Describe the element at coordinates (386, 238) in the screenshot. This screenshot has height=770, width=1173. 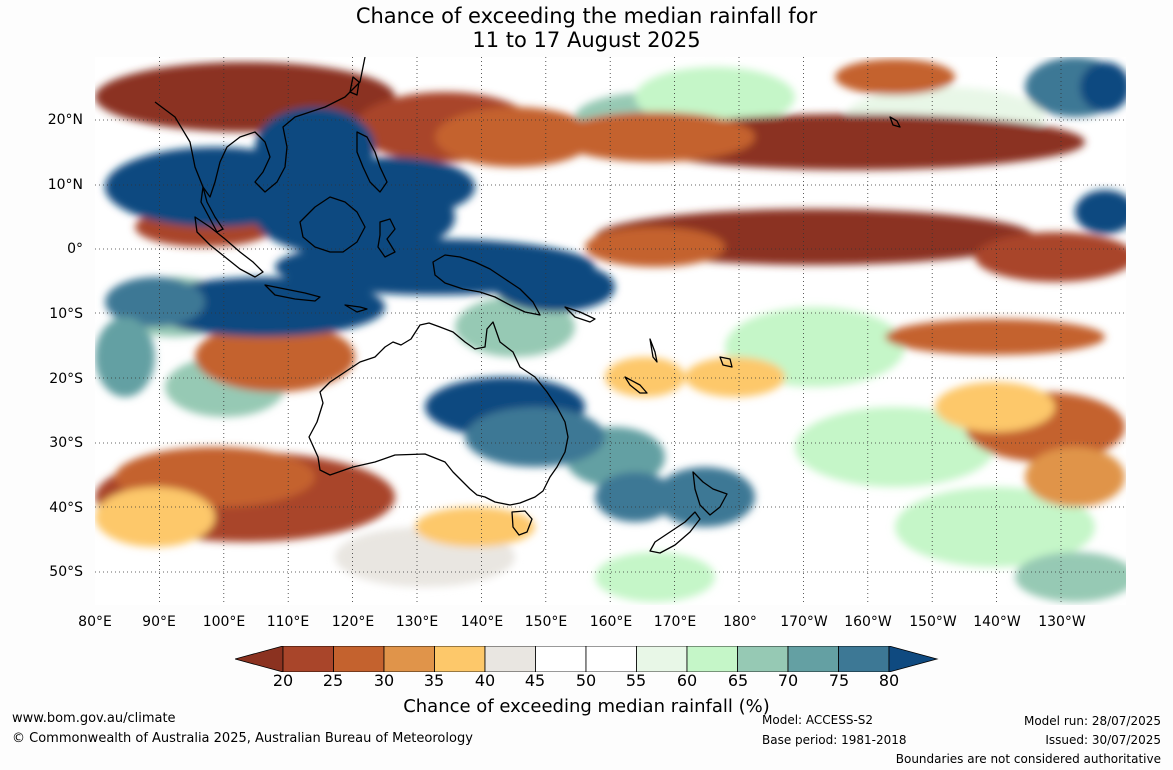
I see `sulawesi-coastline` at that location.